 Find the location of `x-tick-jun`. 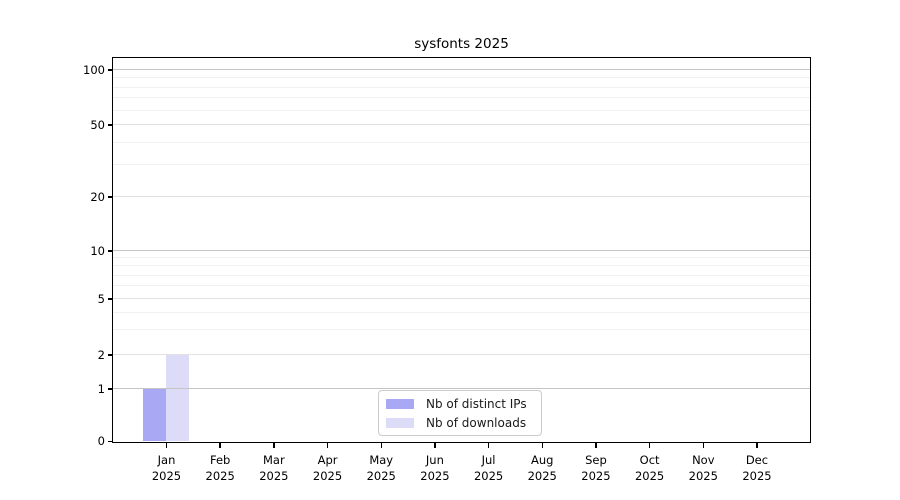

x-tick-jun is located at coordinates (435, 445).